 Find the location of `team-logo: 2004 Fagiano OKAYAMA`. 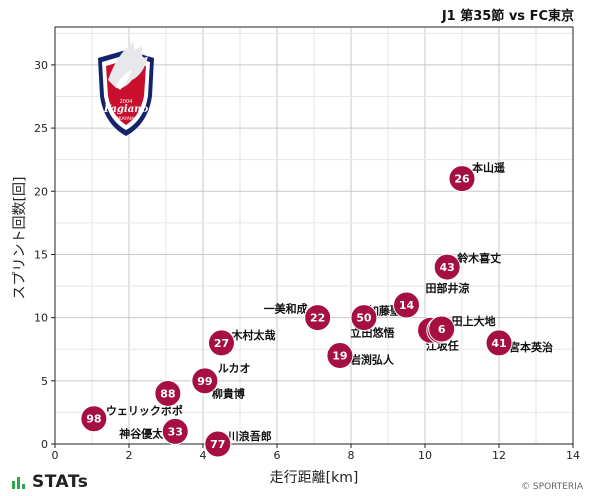

team-logo: 2004 Fagiano OKAYAMA is located at coordinates (126, 89).